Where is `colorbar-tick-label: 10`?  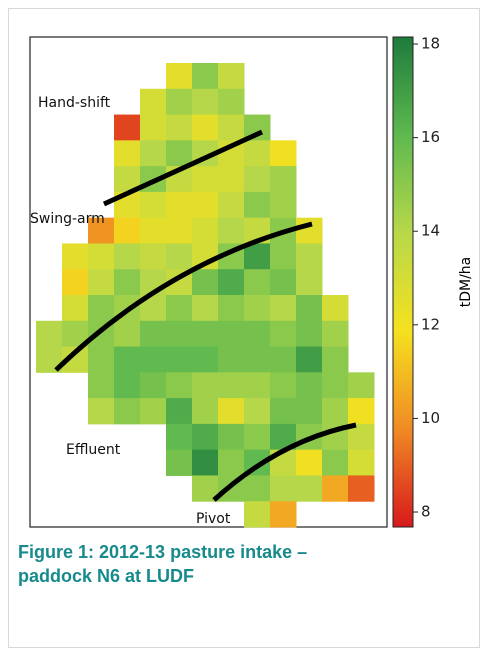 colorbar-tick-label: 10 is located at coordinates (430, 418).